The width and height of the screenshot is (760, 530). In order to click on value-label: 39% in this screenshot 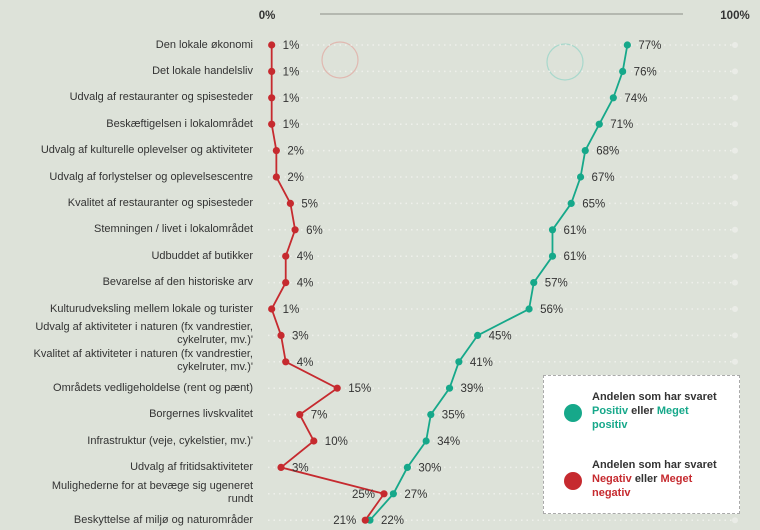, I will do `click(472, 389)`.